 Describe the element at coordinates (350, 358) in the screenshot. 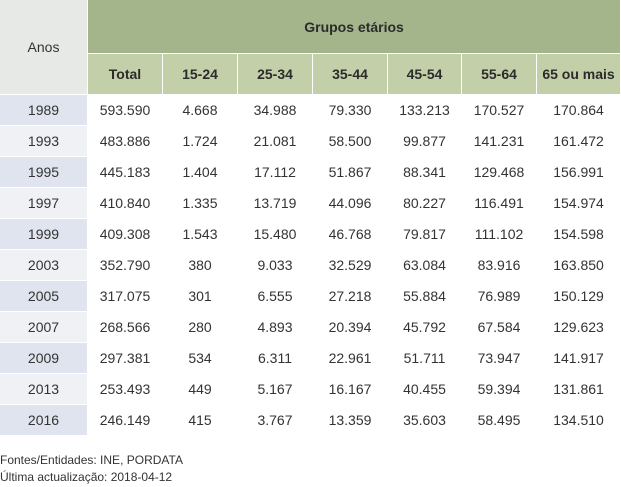

I see `value-cell: 22.961` at that location.